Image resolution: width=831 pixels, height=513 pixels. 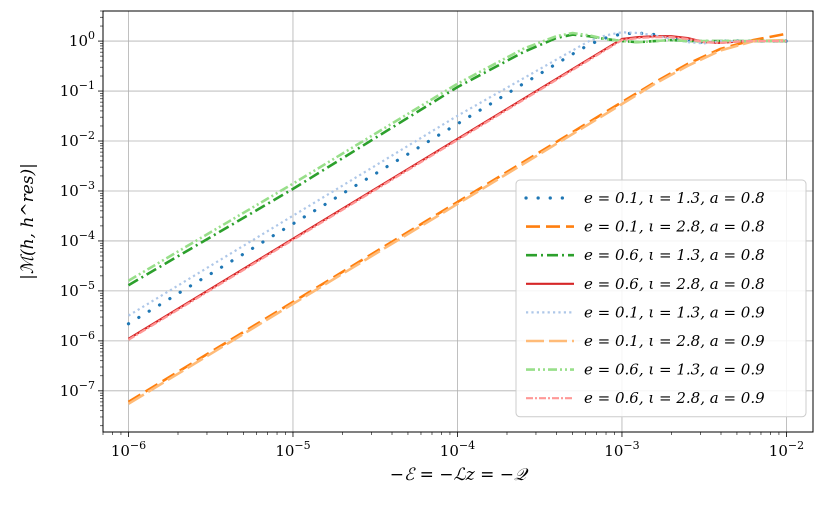 What do you see at coordinates (128, 449) in the screenshot?
I see `x-tick-label: 10⁻⁶` at bounding box center [128, 449].